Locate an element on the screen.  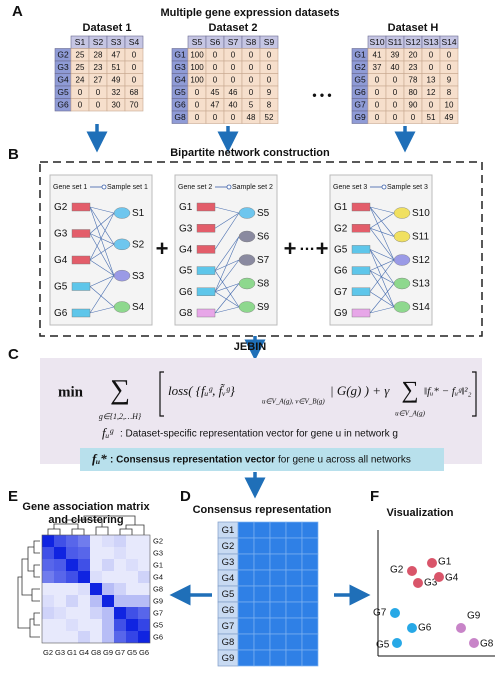
scatter-axes is located at coordinates (436, 593).